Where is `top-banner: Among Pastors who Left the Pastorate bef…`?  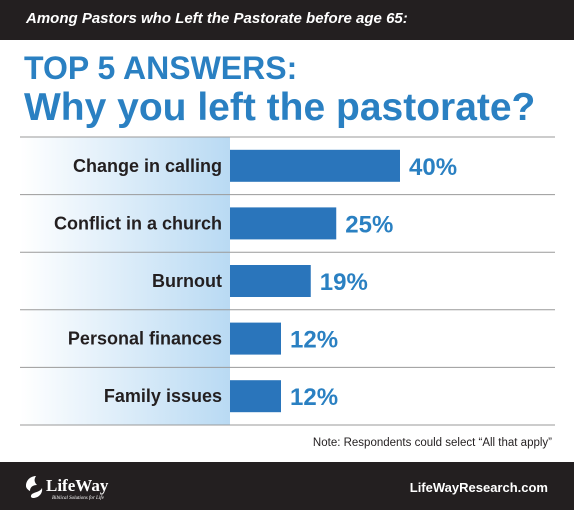 top-banner: Among Pastors who Left the Pastorate bef… is located at coordinates (287, 20).